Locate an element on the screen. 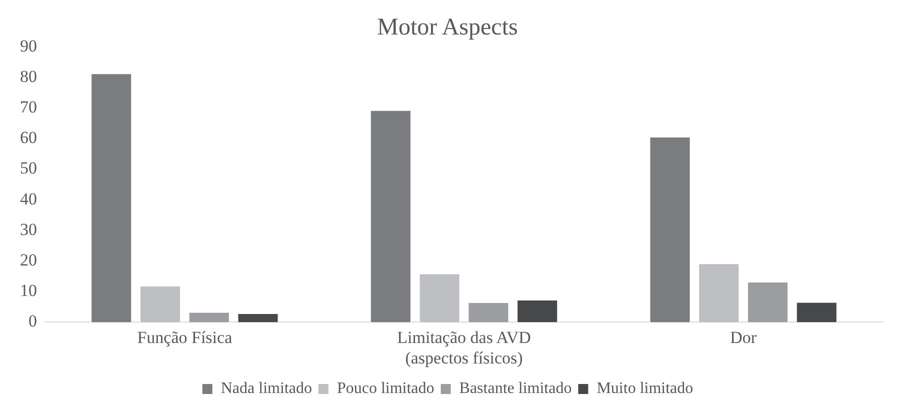 The image size is (911, 415). x-tick-label: Limitação das AVD (aspectos físicos) is located at coordinates (464, 348).